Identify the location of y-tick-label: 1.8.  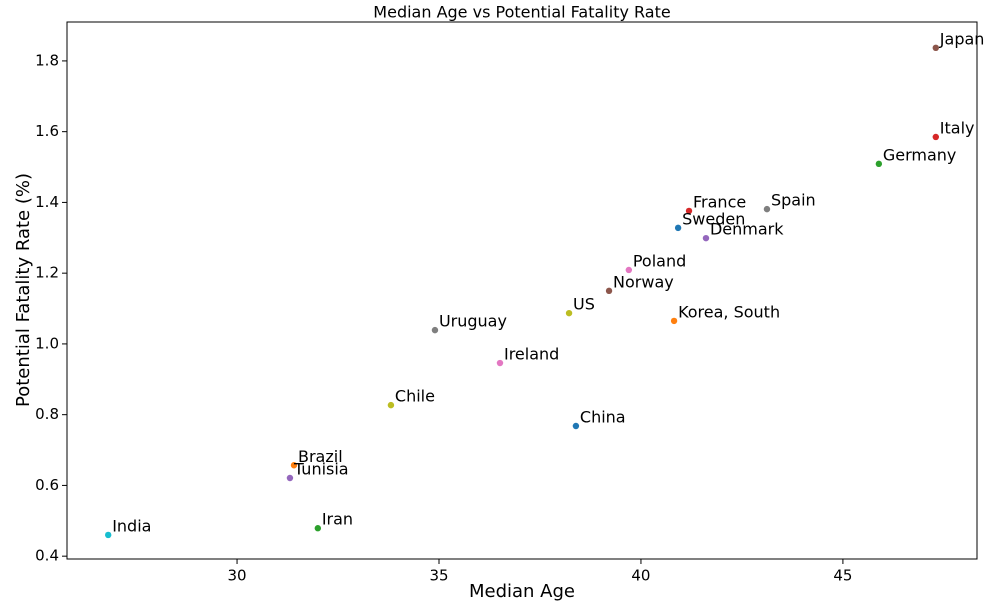
(47, 60).